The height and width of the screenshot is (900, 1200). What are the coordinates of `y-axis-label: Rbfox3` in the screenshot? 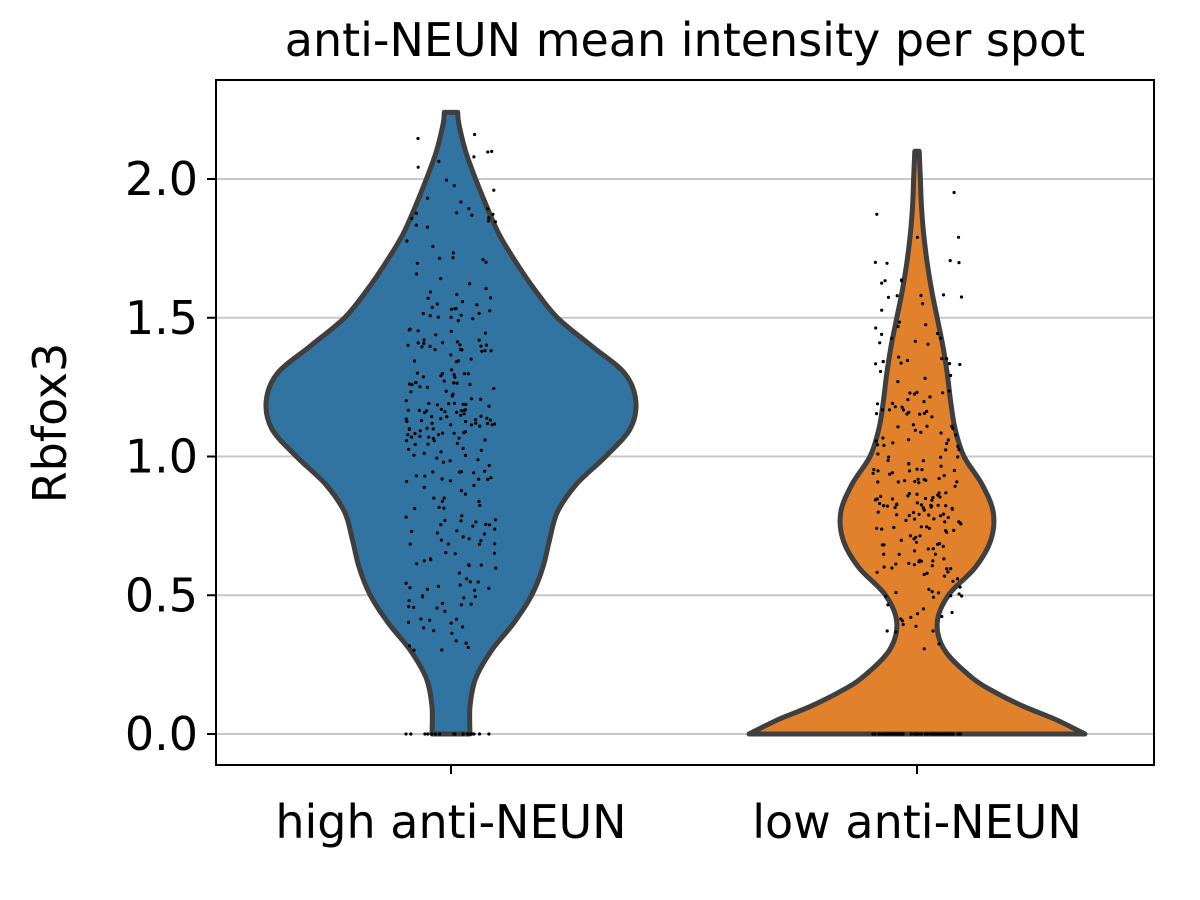 It's located at (50, 423).